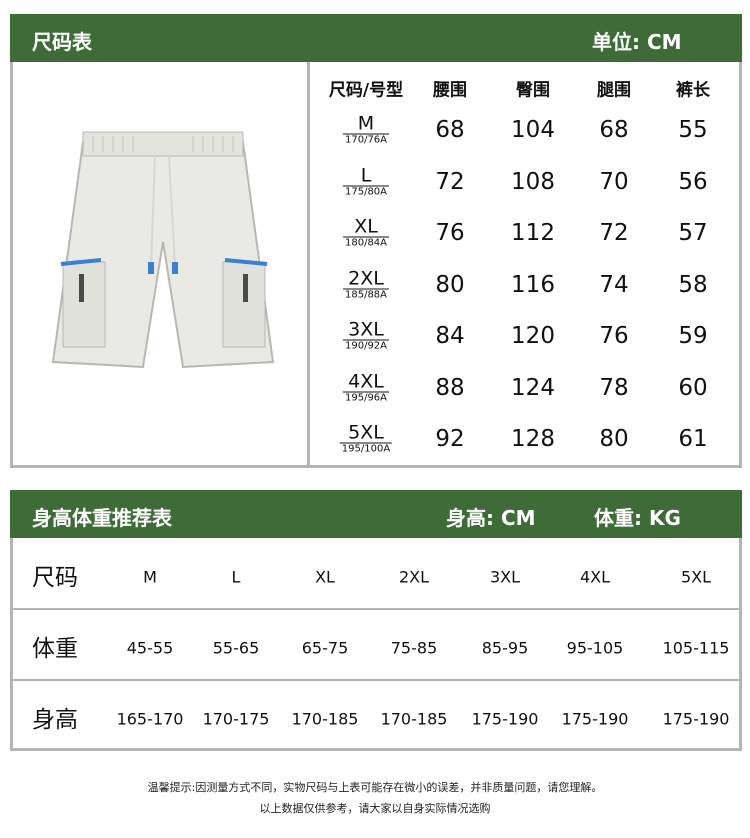 This screenshot has width=750, height=838. What do you see at coordinates (325, 648) in the screenshot?
I see `table-cell: 65-75` at bounding box center [325, 648].